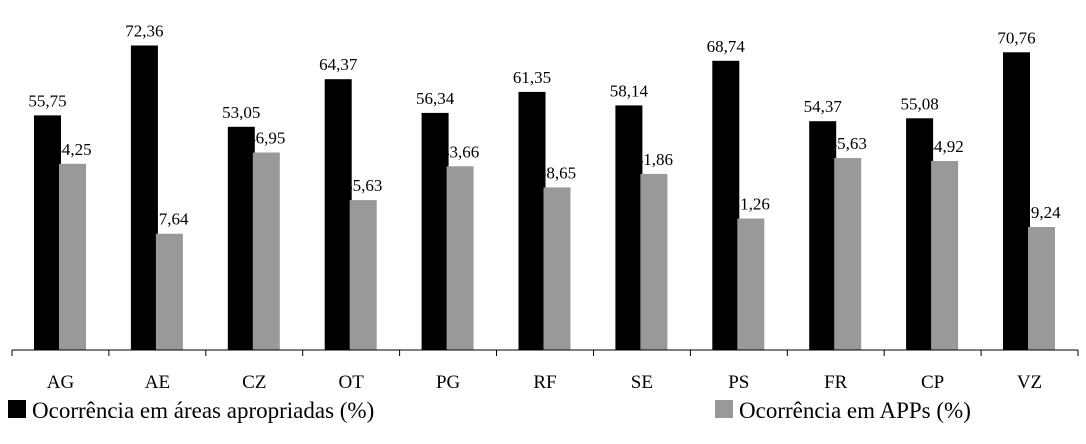  I want to click on x-tick-label-ae: AE, so click(157, 382).